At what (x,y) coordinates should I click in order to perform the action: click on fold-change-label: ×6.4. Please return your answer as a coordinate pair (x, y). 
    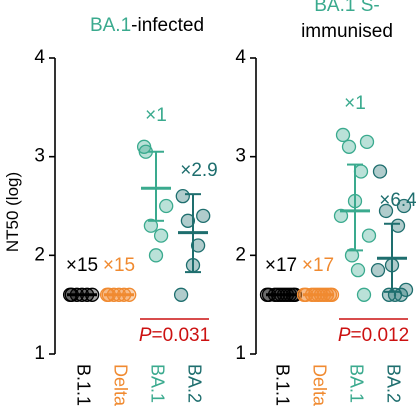
    Looking at the image, I should click on (397, 200).